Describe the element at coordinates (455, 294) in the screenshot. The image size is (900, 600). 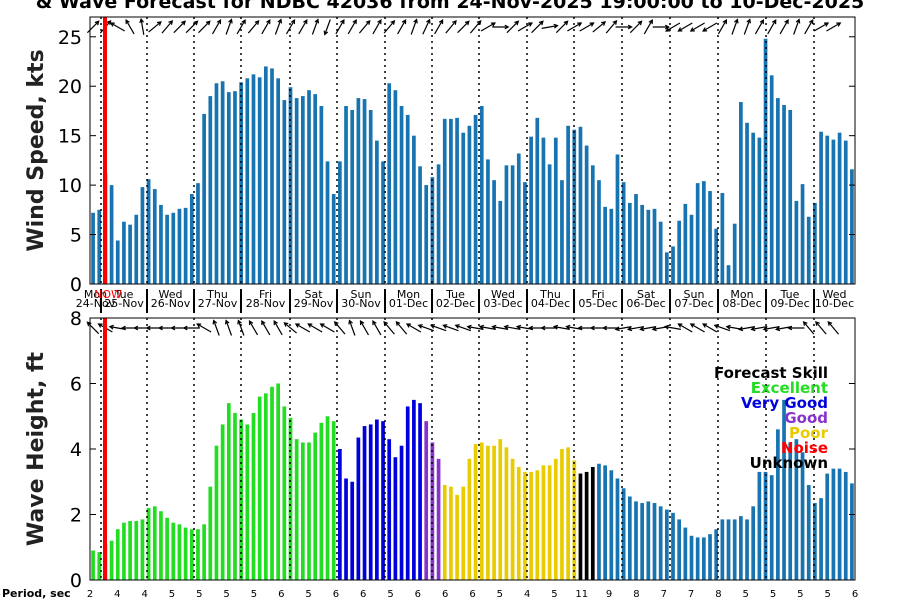
I see `day-of-week-label: Tue` at that location.